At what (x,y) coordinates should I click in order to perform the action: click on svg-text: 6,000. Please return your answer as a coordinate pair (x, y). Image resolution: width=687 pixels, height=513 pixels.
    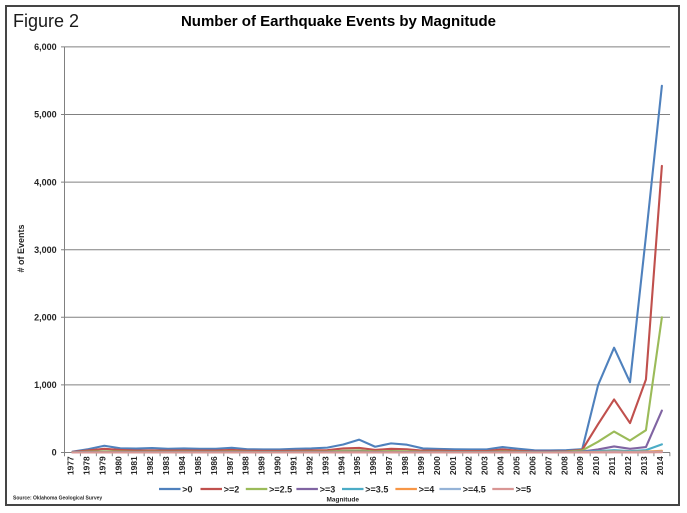
    Looking at the image, I should click on (45, 47).